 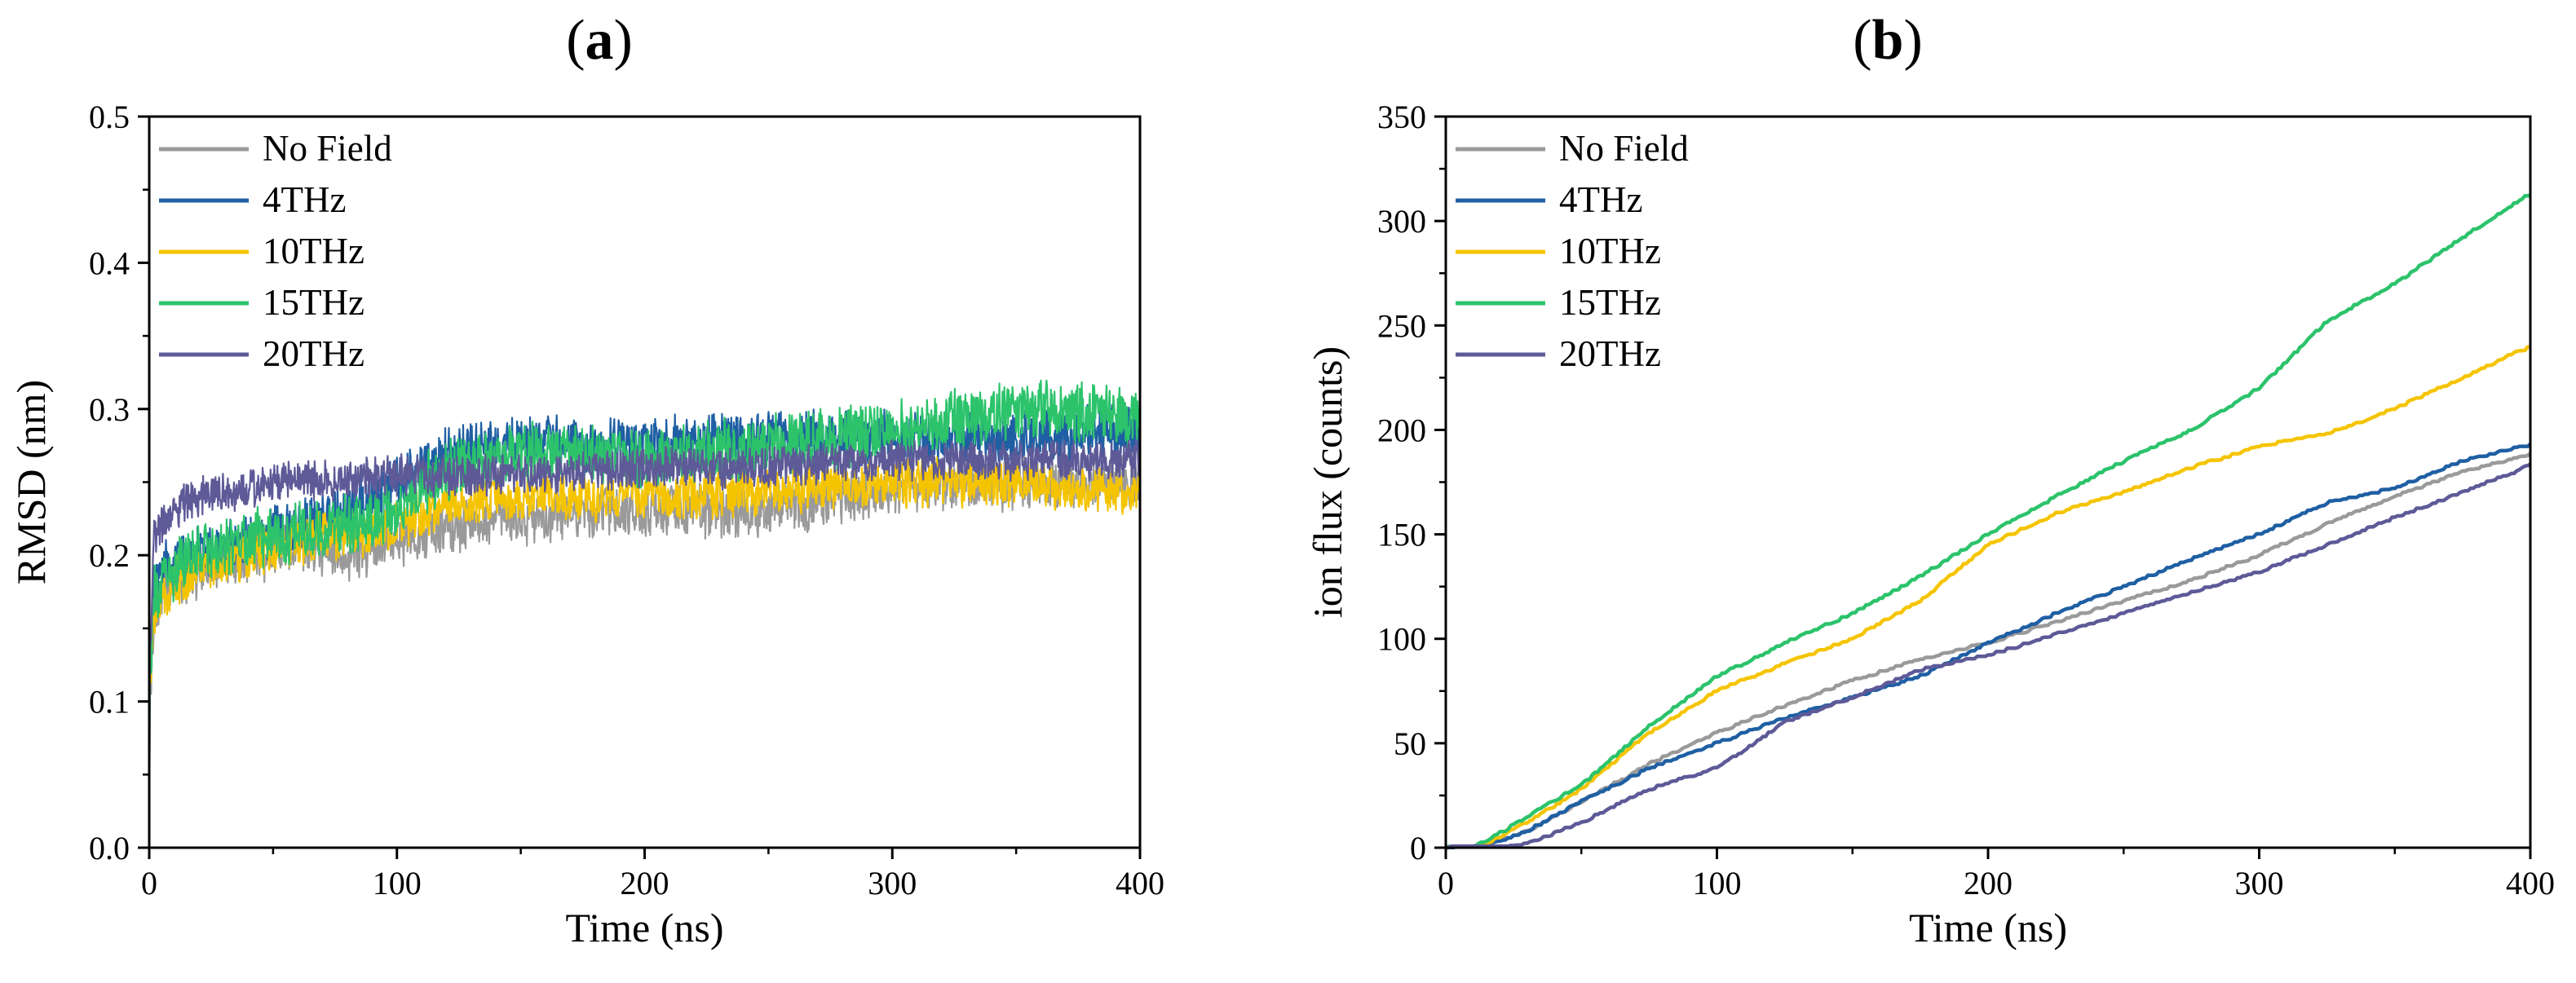 I want to click on y-tick-label: 300, so click(x=1401, y=222).